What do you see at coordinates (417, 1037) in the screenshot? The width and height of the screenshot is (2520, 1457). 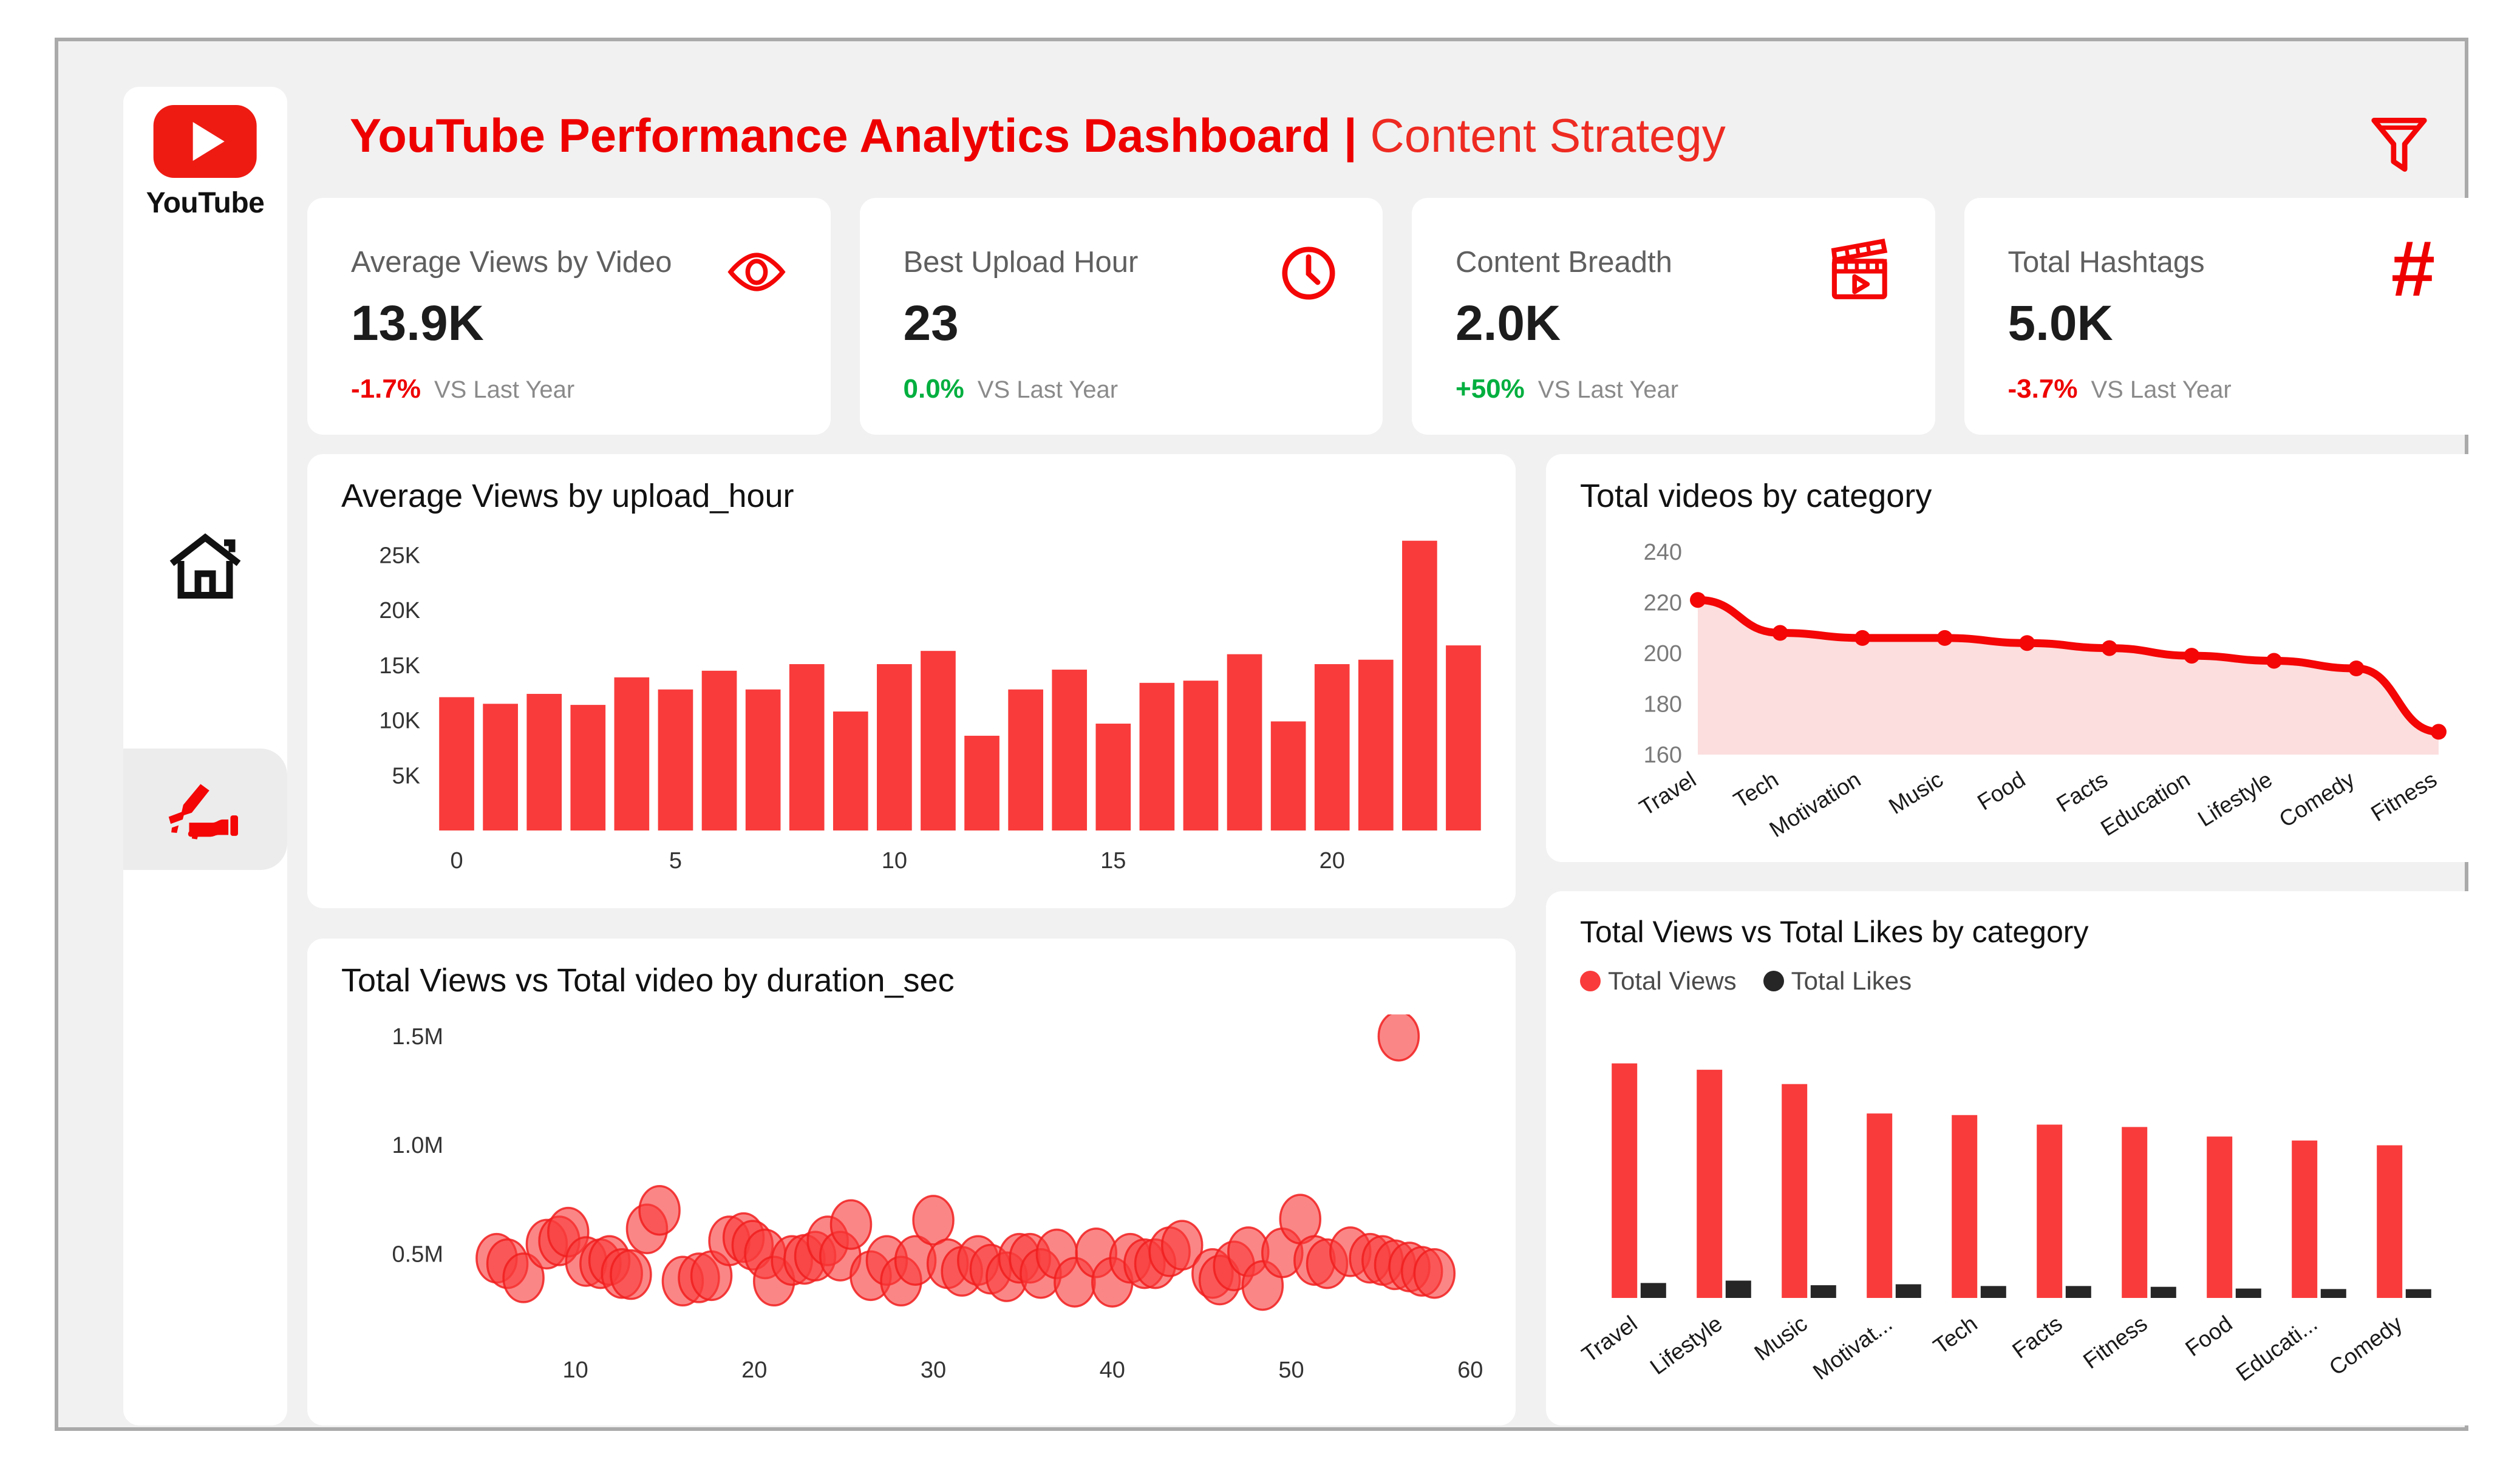 I see `svg-text: 1.5M` at bounding box center [417, 1037].